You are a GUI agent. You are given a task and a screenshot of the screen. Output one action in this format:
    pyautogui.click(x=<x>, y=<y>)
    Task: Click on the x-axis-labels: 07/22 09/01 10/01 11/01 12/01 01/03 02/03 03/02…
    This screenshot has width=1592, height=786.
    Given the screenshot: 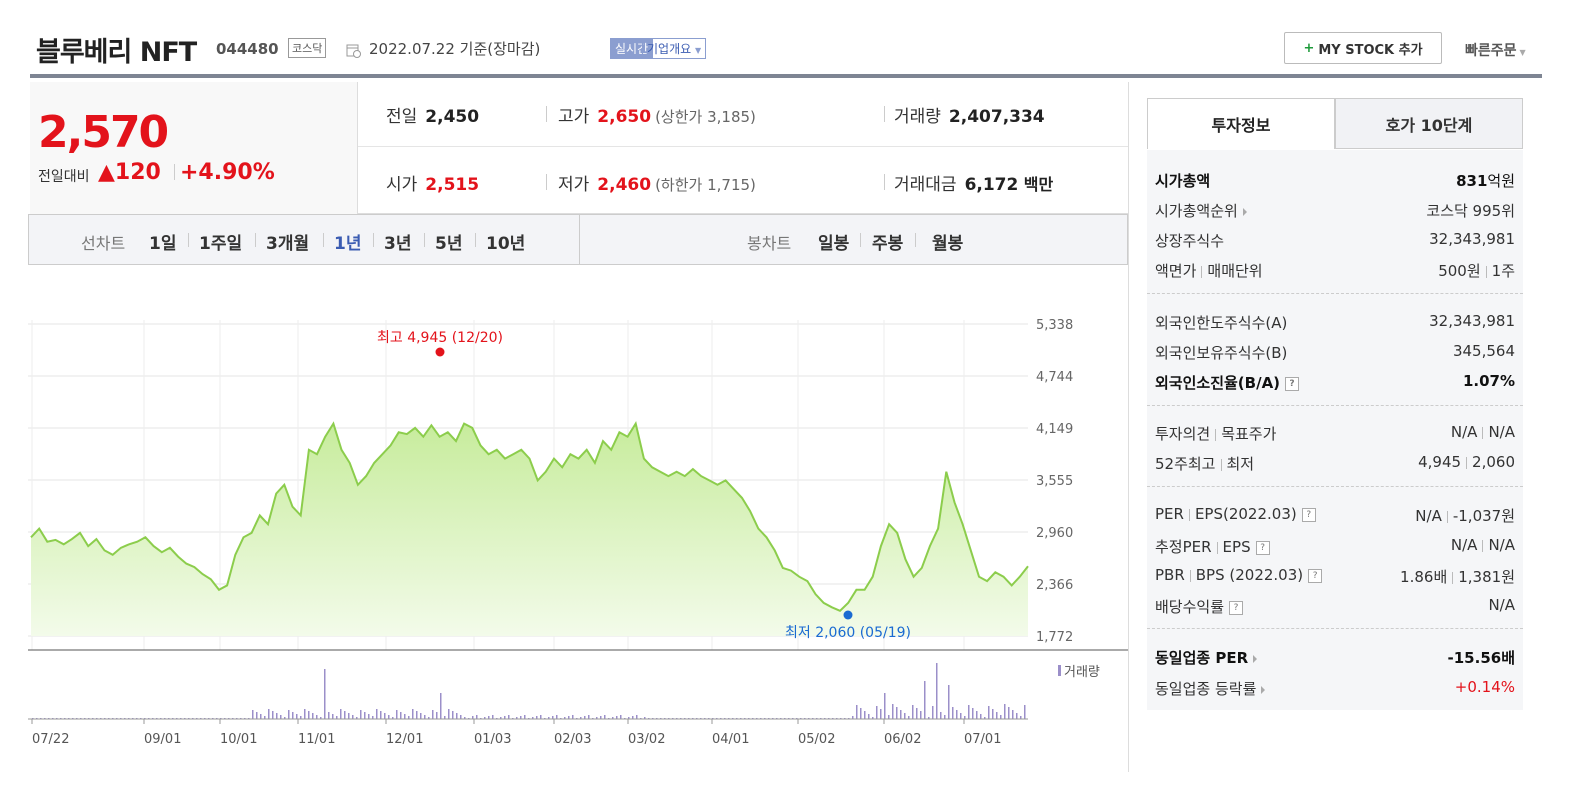 What is the action you would take?
    pyautogui.click(x=516, y=733)
    